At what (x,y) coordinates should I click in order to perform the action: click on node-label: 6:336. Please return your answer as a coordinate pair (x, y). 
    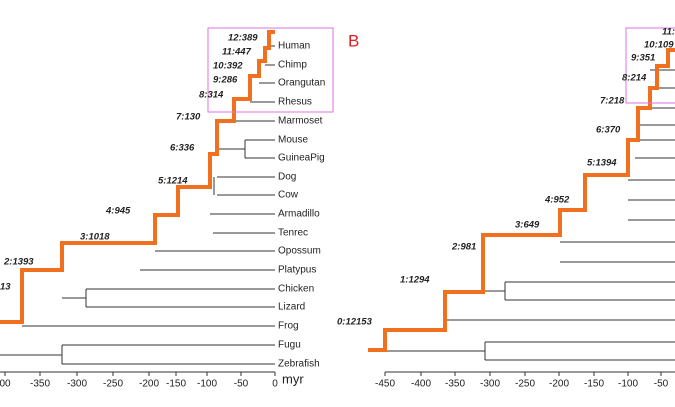
    Looking at the image, I should click on (182, 148).